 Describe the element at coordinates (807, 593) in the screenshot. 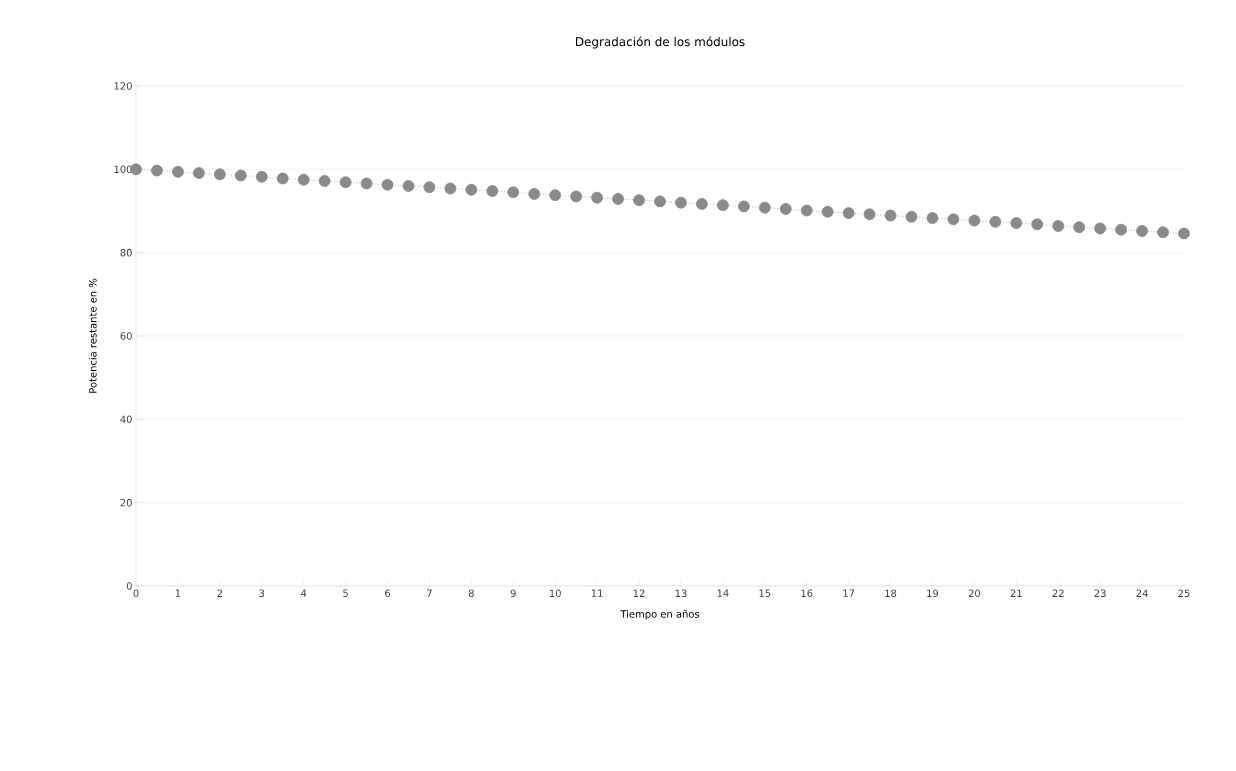

I see `x-tick-label: 16` at that location.